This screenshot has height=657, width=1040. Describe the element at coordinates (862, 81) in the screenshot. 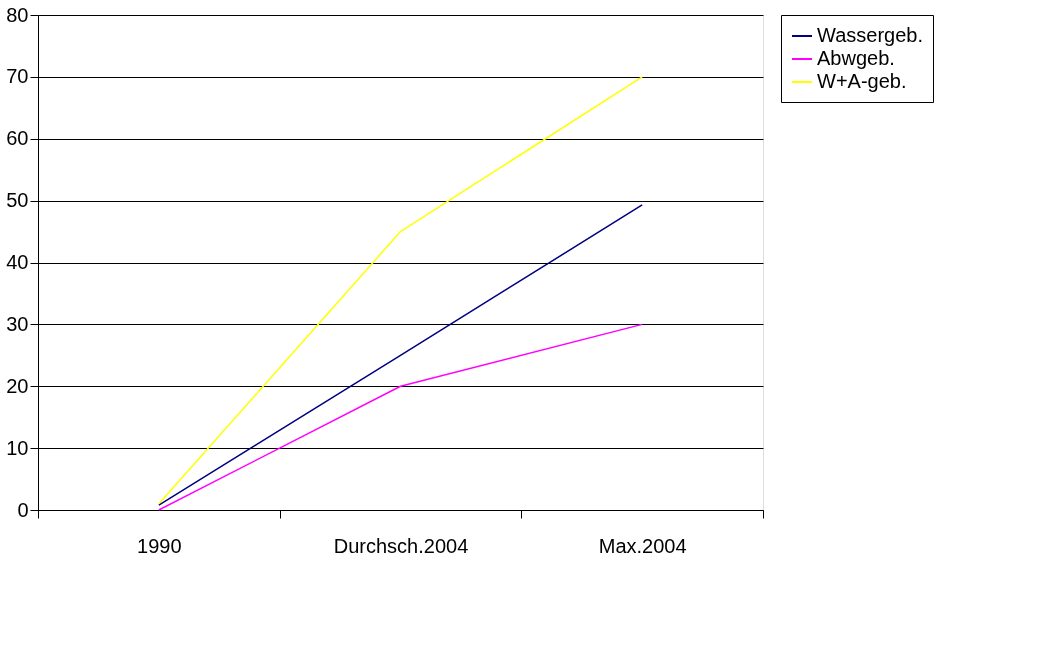

I see `legend-label: W+A-geb.` at that location.